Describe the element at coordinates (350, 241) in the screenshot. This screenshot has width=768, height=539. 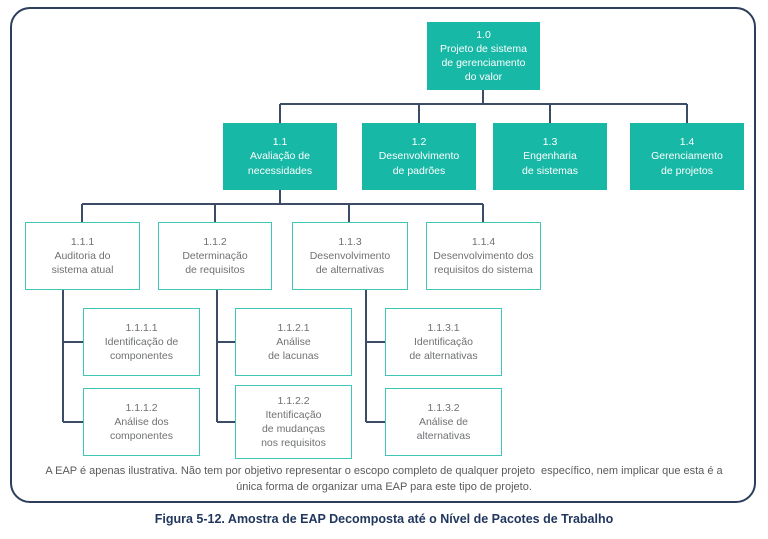
I see `node-code: 1.1.3` at that location.